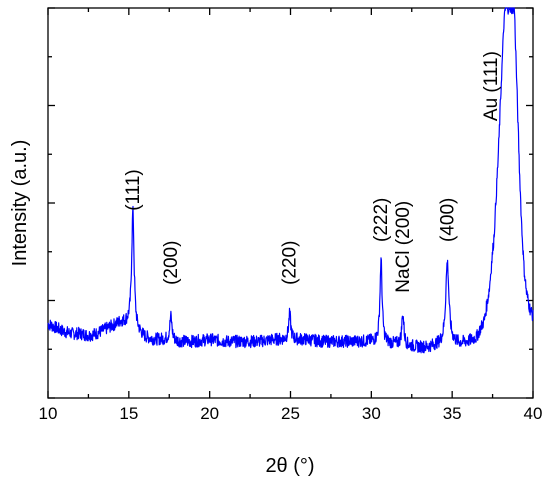 This screenshot has height=483, width=550. I want to click on peak-annotation: (220), so click(290, 263).